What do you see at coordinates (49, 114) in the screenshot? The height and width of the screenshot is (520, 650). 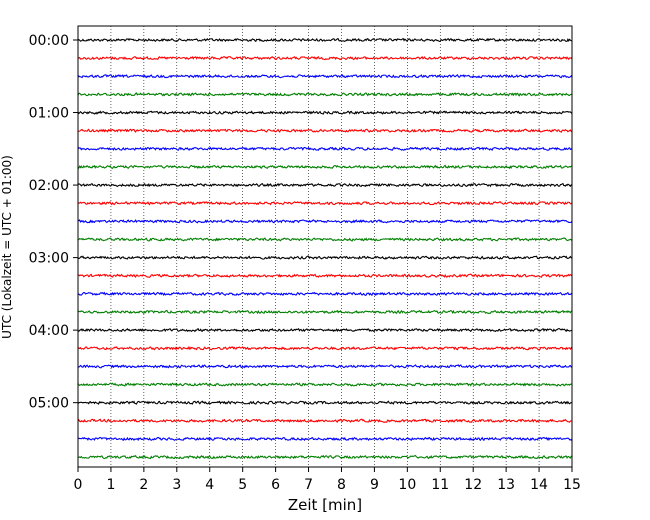 I see `y-tick-label: 01:00` at bounding box center [49, 114].